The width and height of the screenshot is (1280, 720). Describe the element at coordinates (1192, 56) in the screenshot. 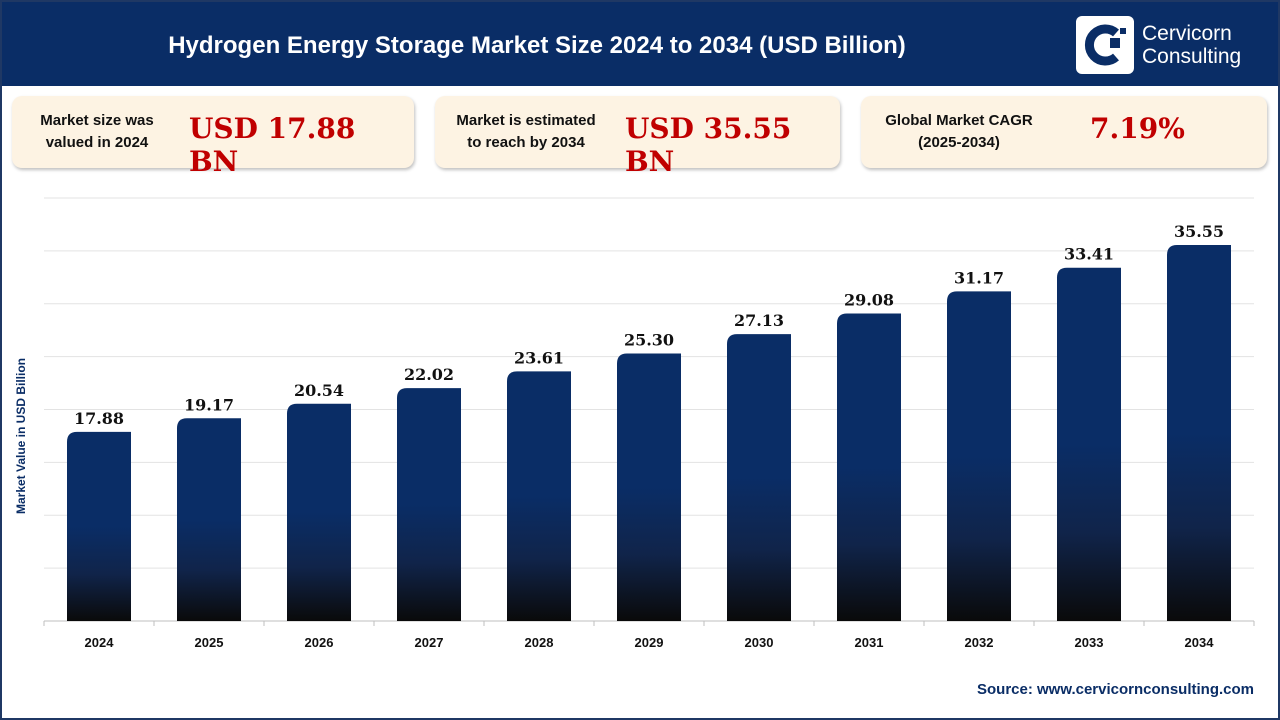

I see `logo-line-2: Consulting` at that location.